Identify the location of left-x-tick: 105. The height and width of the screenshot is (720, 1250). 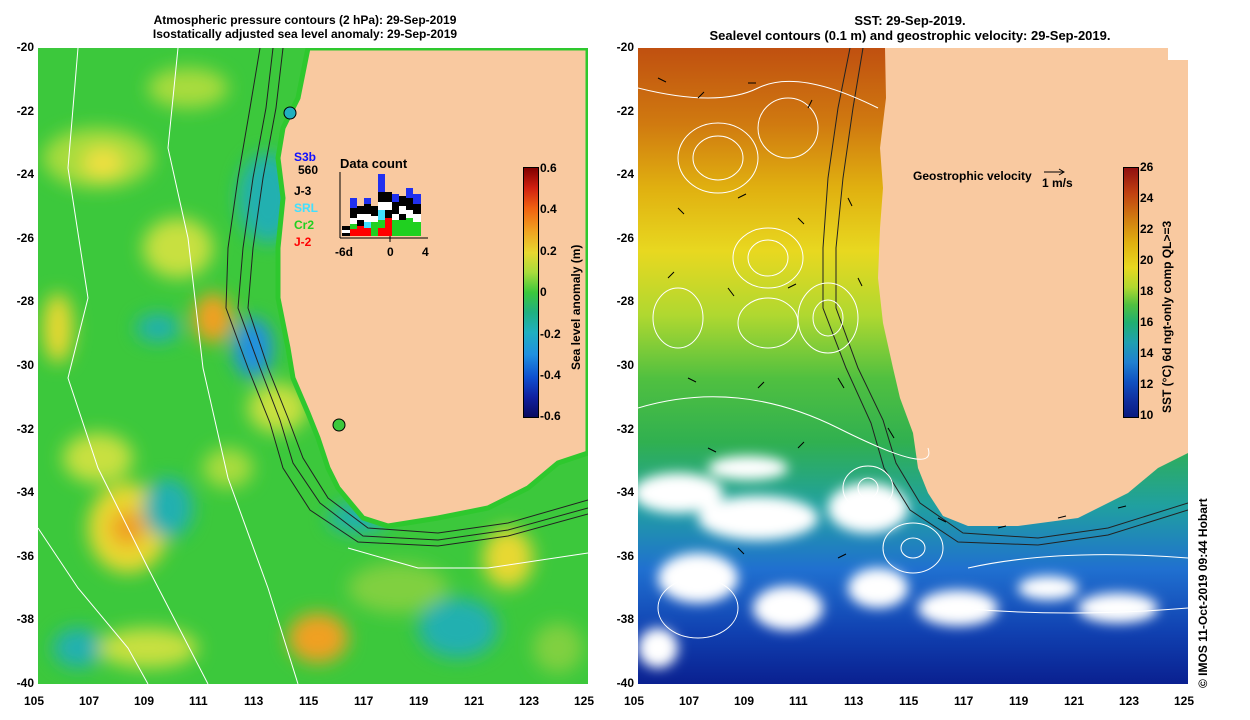
(34, 701).